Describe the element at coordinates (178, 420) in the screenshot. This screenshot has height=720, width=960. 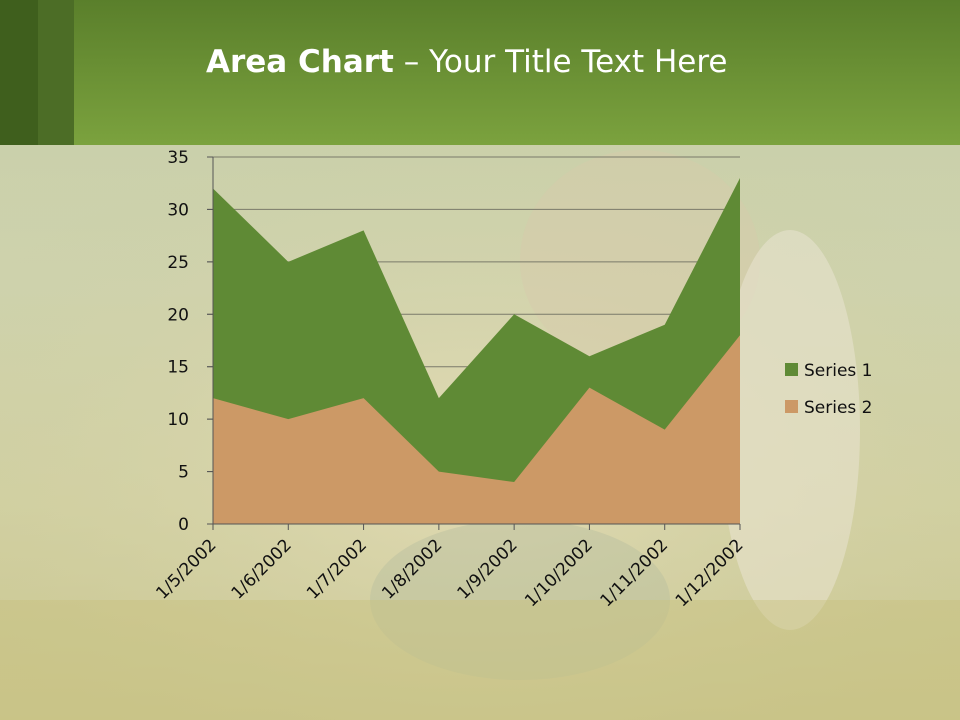
I see `y-tick-label-2: 10` at that location.